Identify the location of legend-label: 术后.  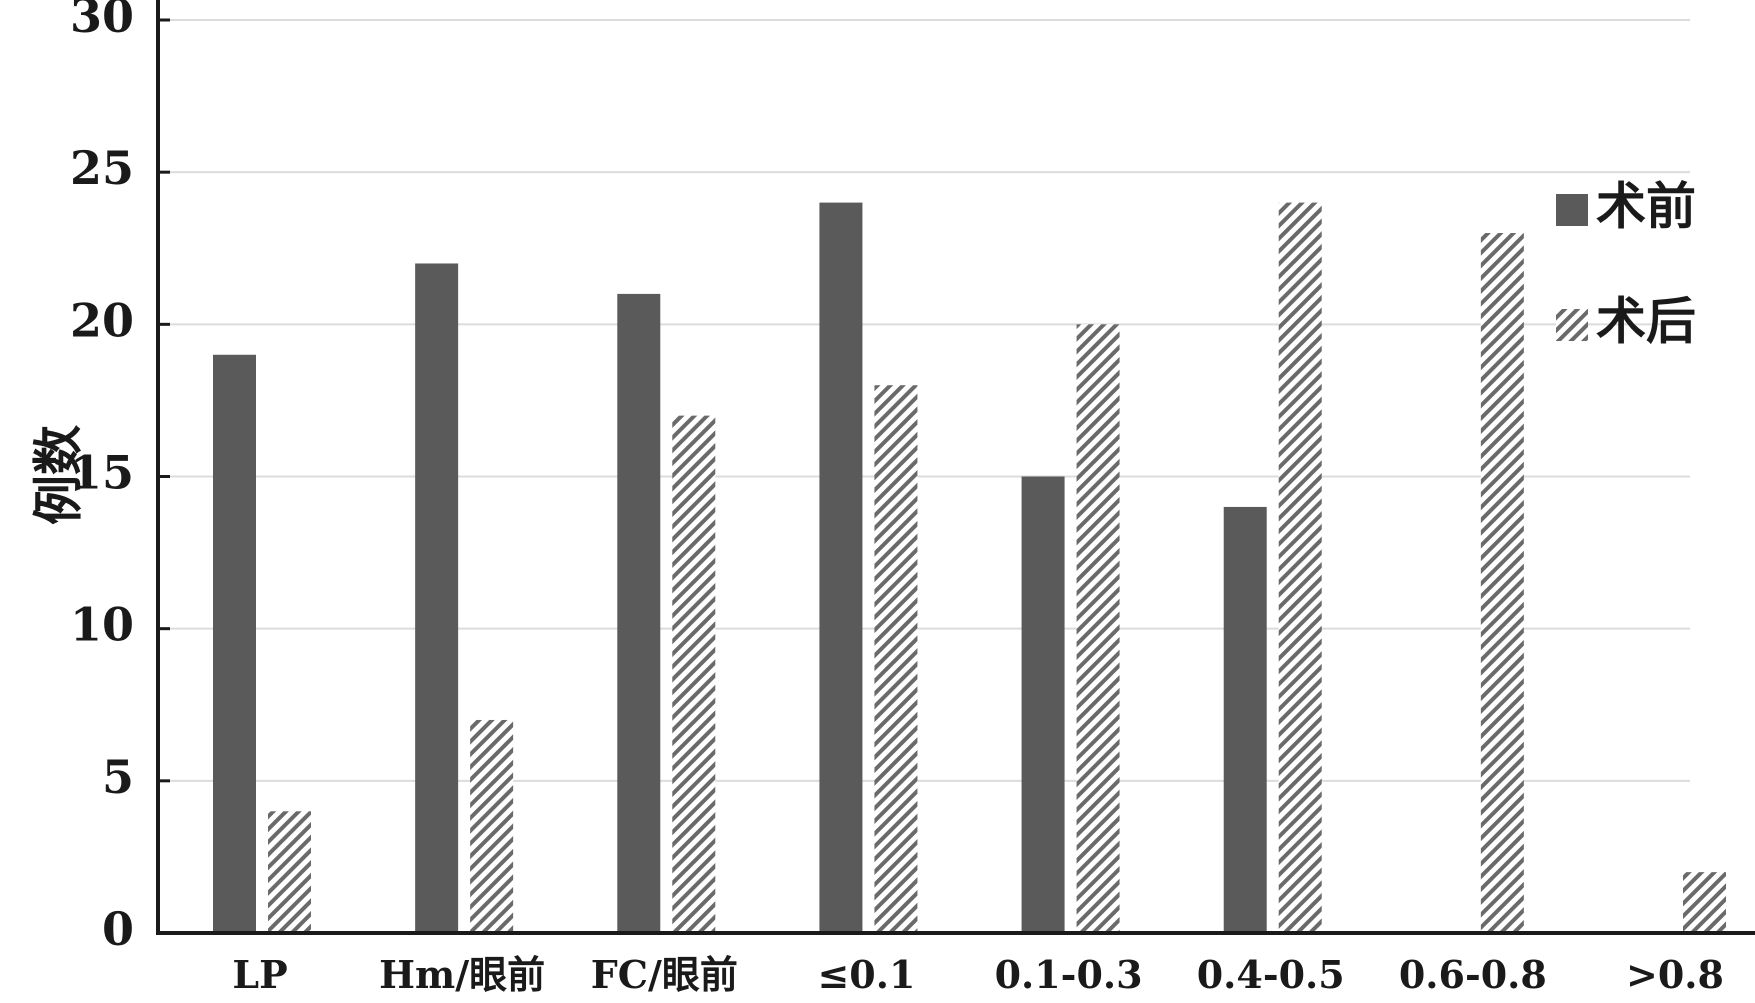
(1646, 322).